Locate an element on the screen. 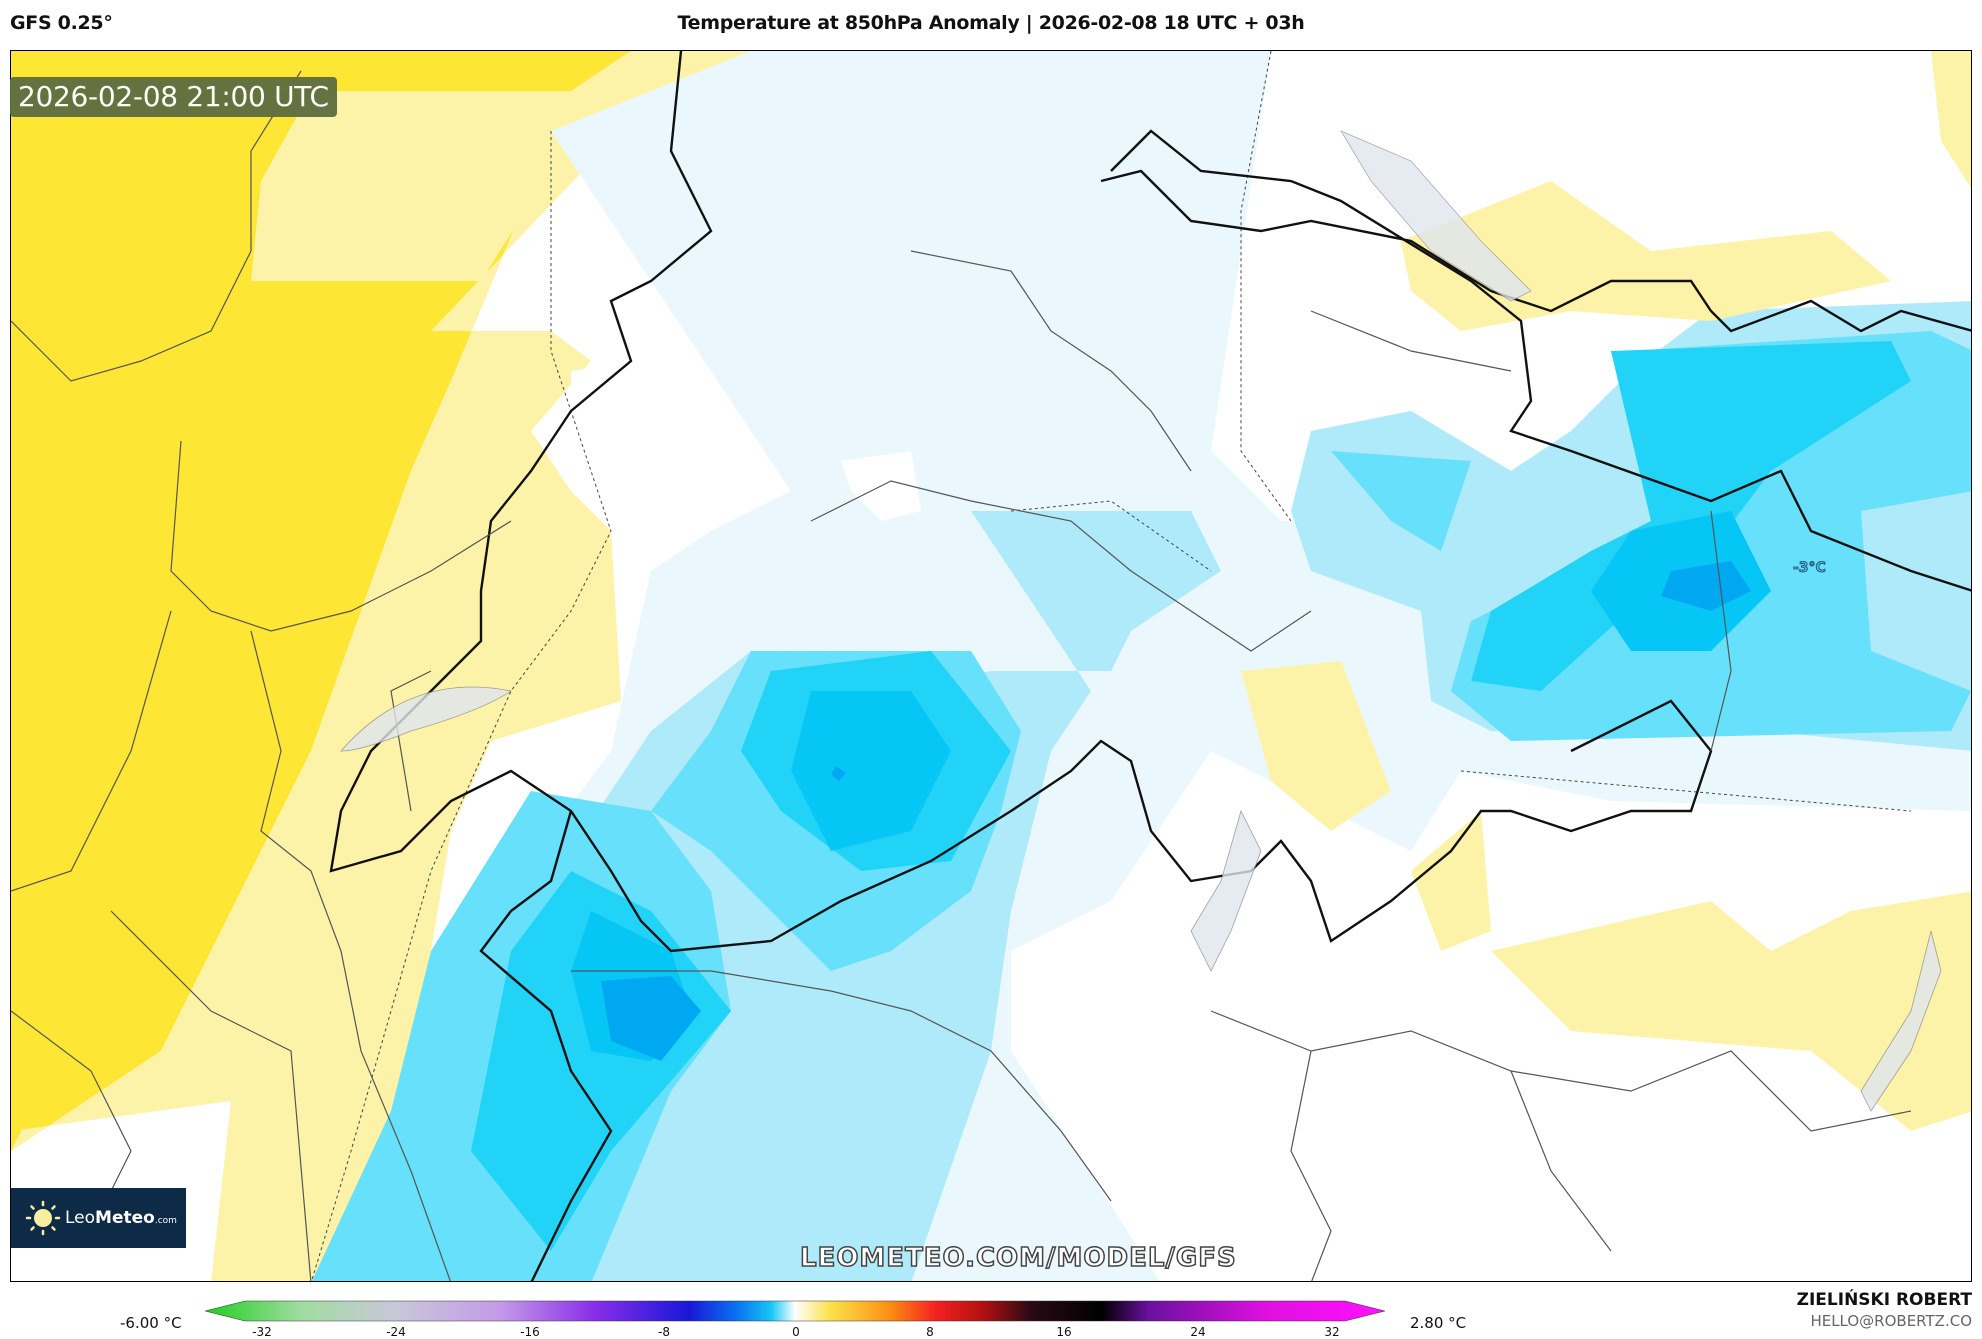 This screenshot has width=1982, height=1339. author-email: HELLO@ROBERTZ.CO is located at coordinates (1891, 1321).